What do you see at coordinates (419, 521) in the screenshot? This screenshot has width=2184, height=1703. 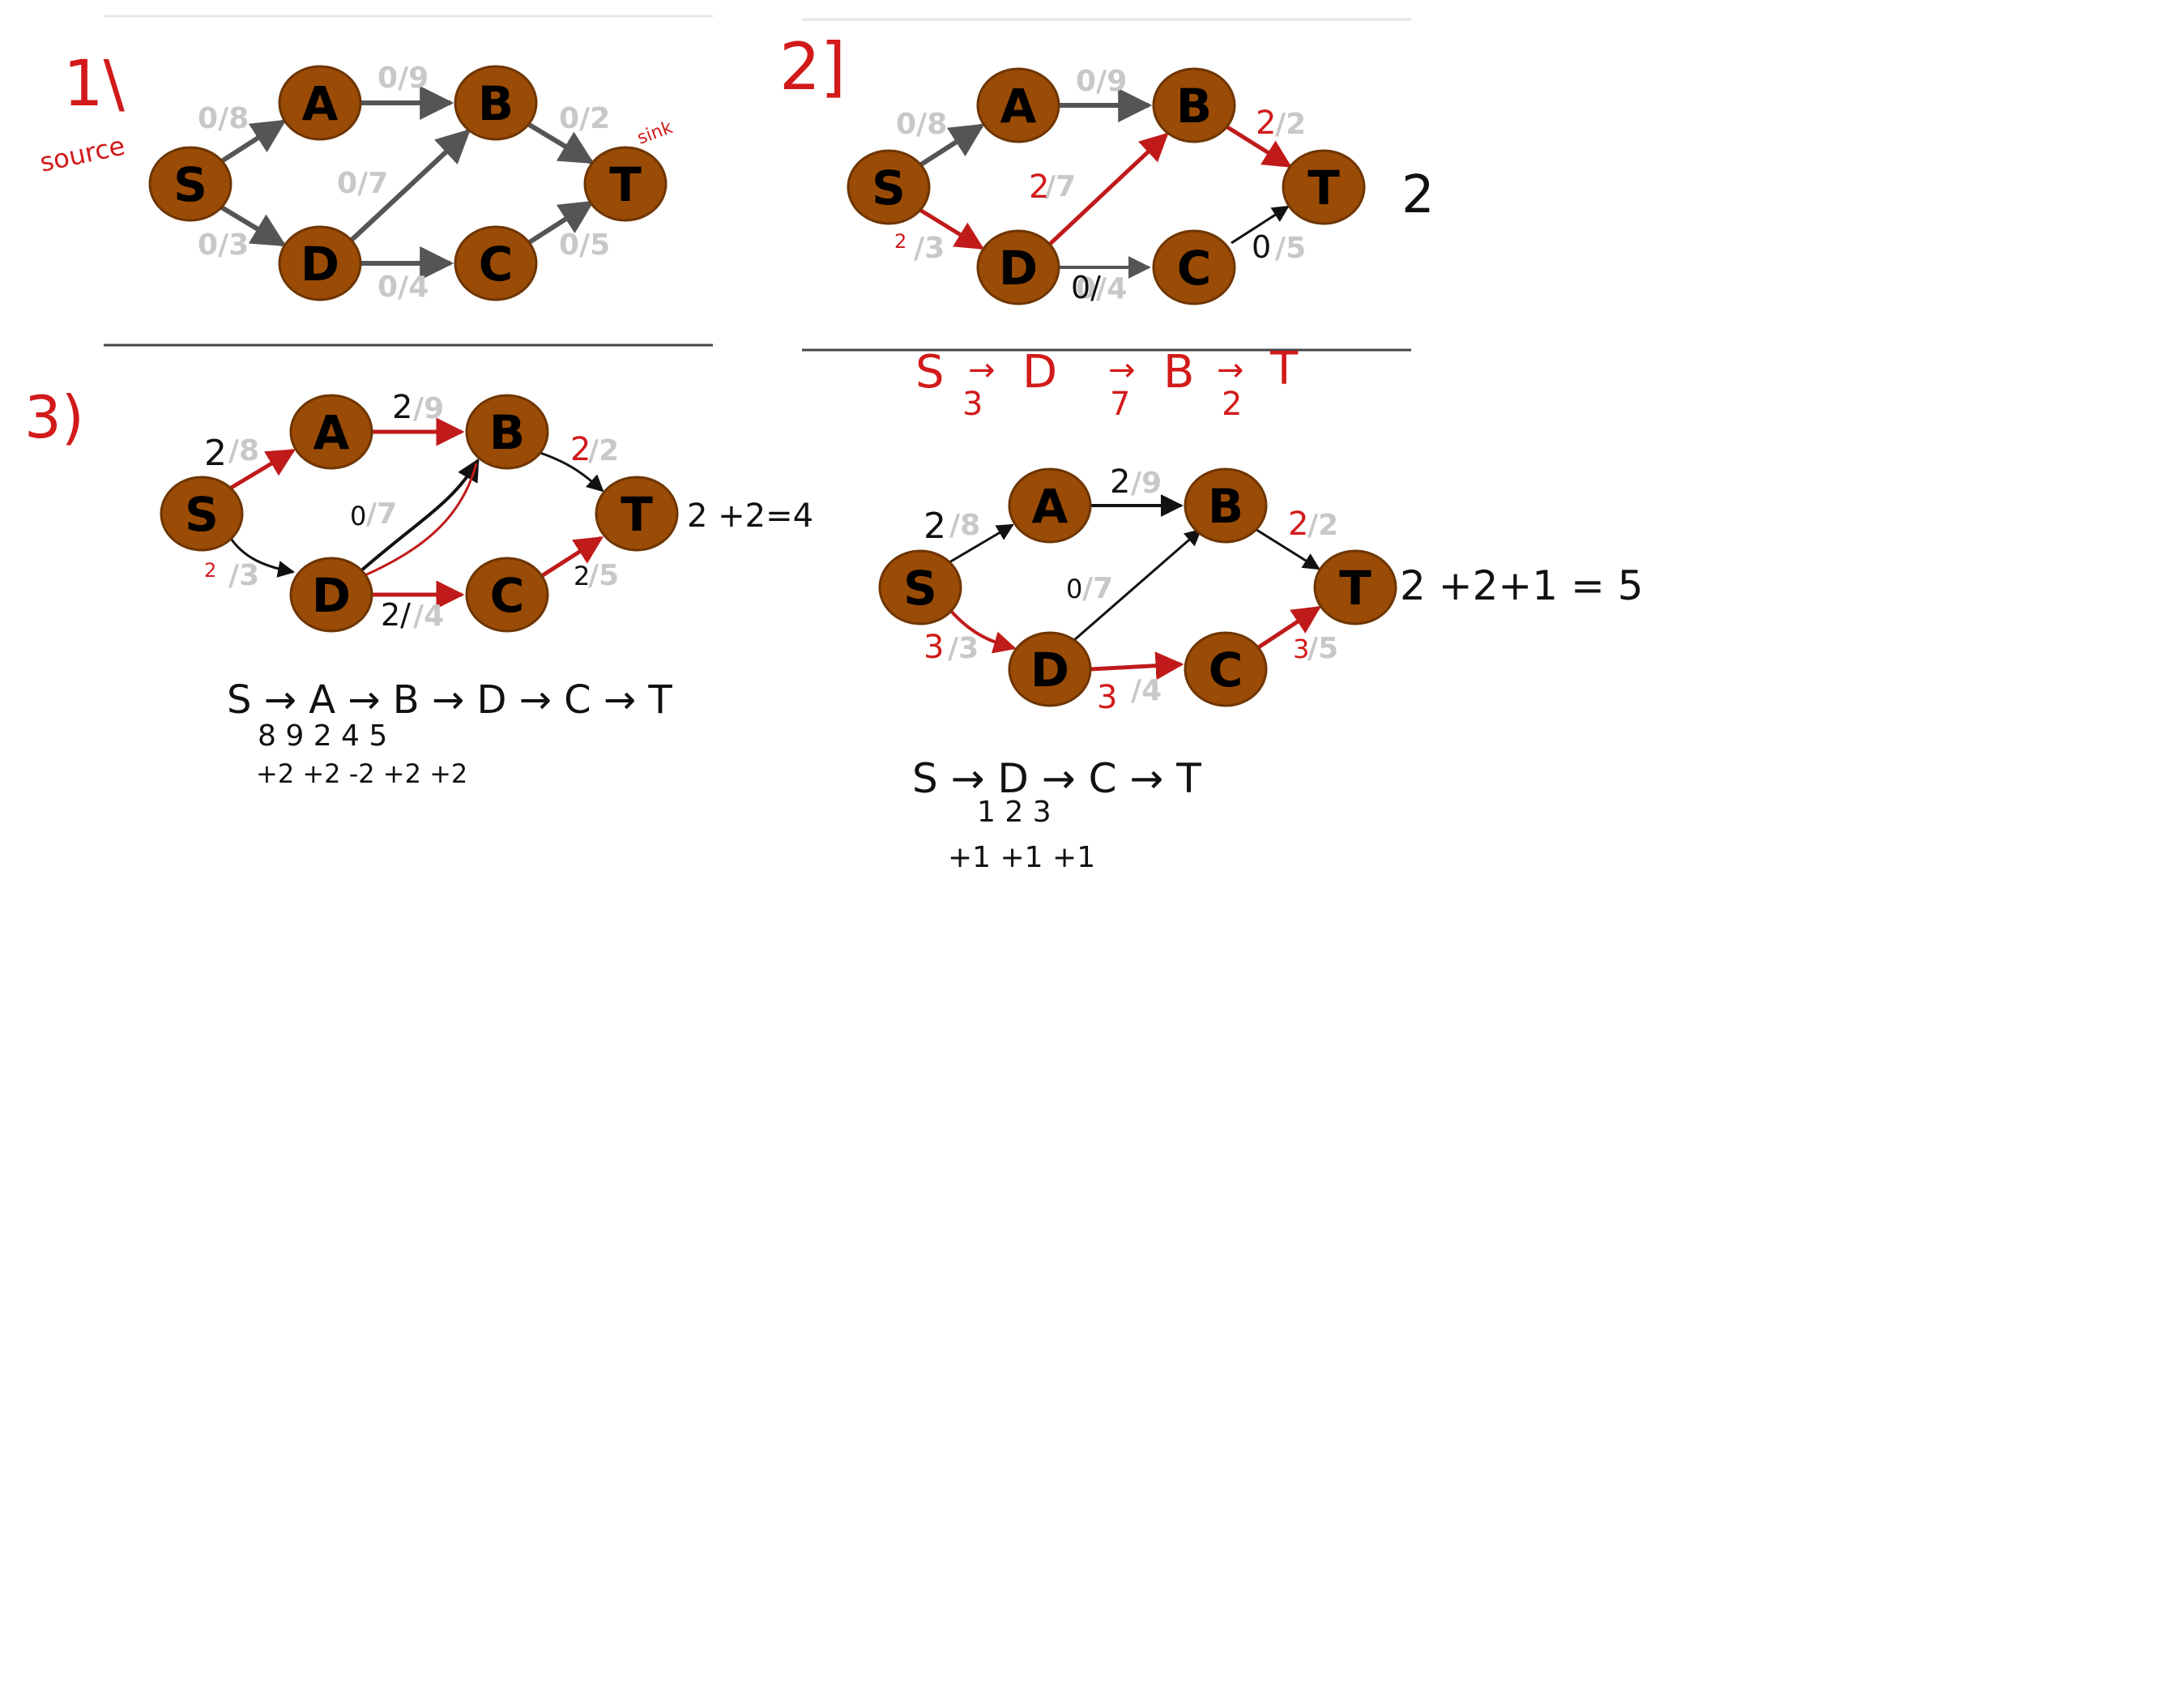 I see `edge-d-b-flow` at bounding box center [419, 521].